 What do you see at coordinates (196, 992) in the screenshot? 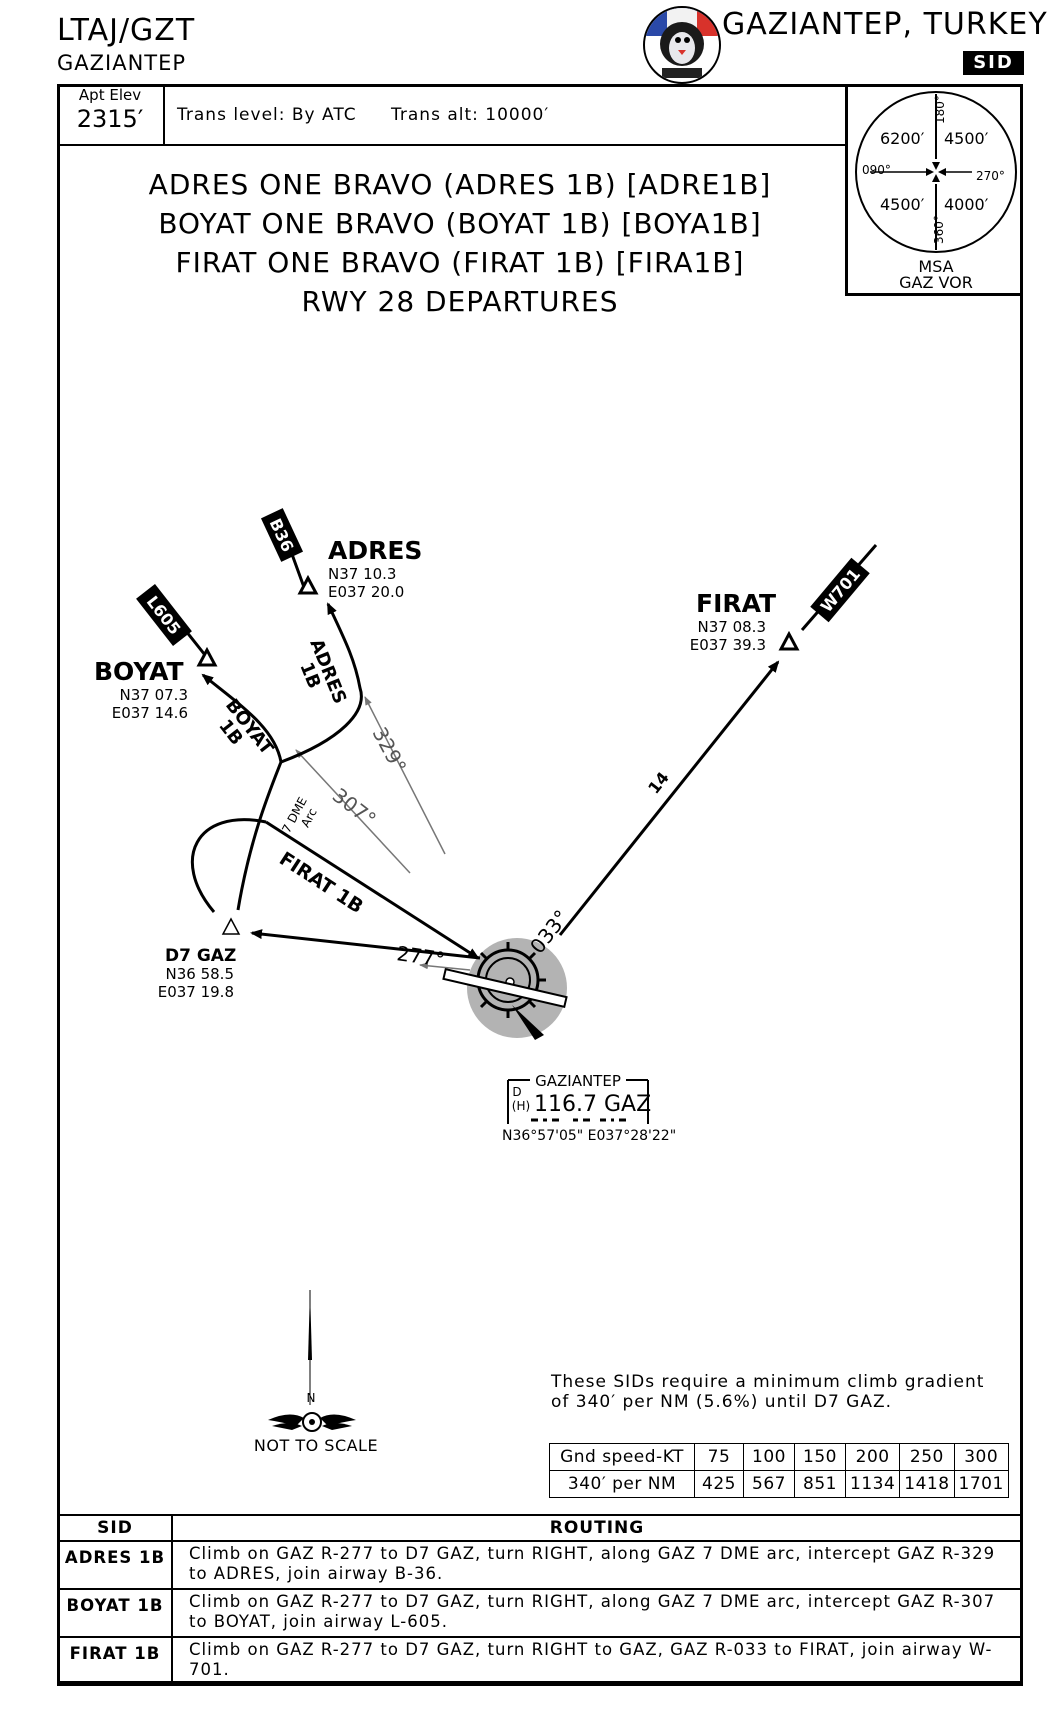
I see `waypoint-d7gaz-lon: E037 19.8` at bounding box center [196, 992].